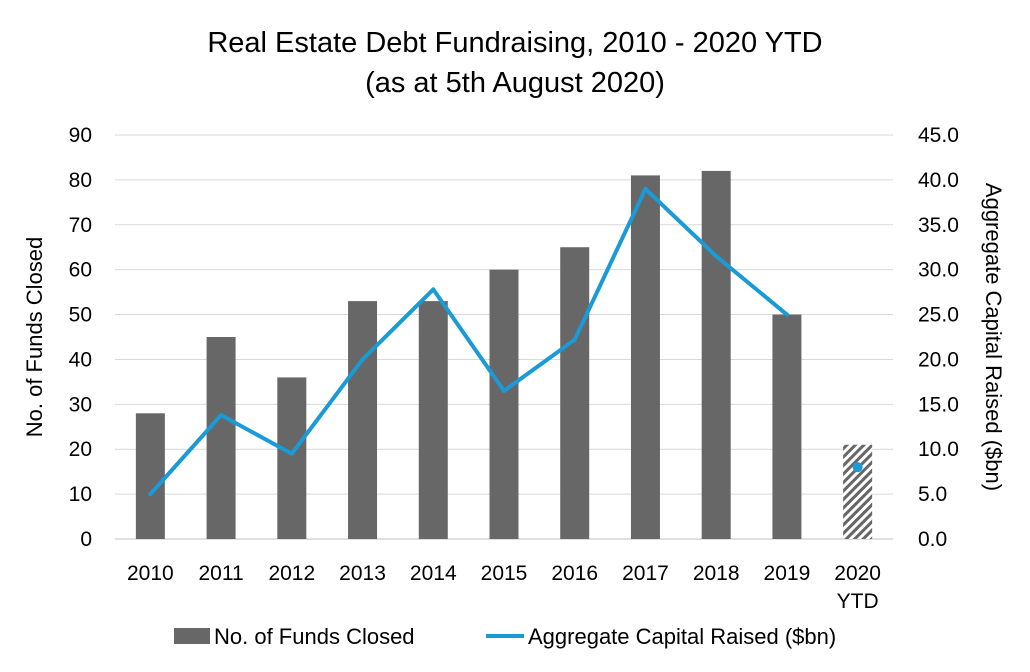 Image resolution: width=1030 pixels, height=672 pixels. What do you see at coordinates (993, 337) in the screenshot?
I see `y2-axis-label: Aggregate Capital Raised ($bn)` at bounding box center [993, 337].